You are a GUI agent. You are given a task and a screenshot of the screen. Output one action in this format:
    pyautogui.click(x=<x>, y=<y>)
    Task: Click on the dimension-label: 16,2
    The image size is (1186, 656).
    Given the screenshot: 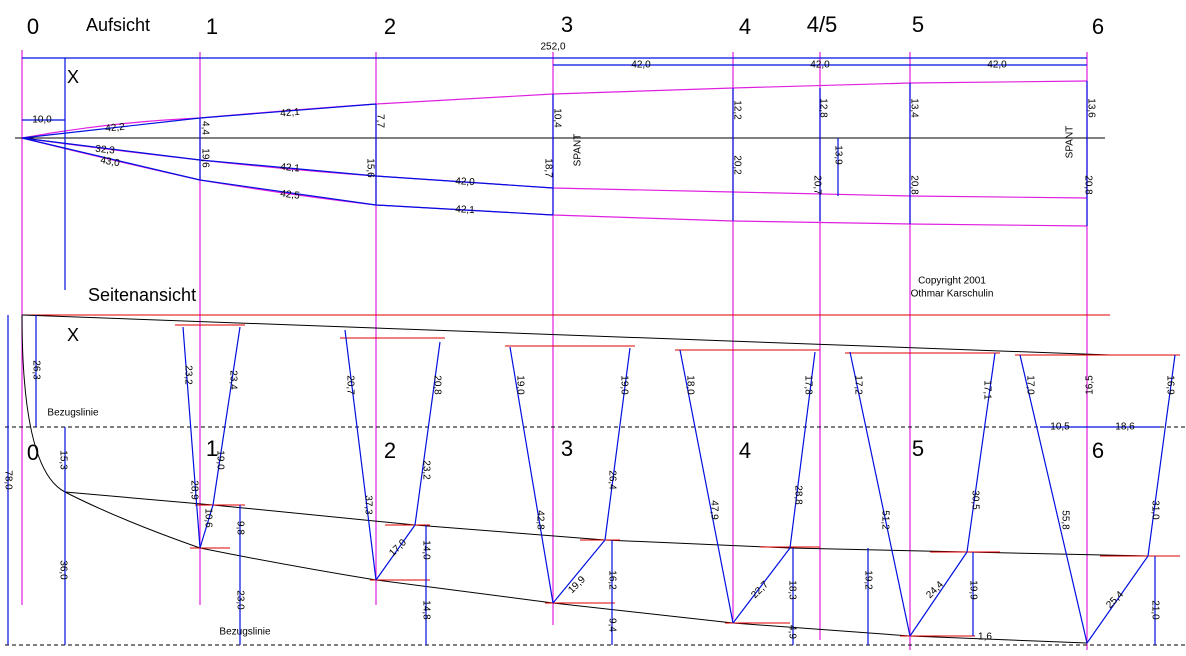 What is the action you would take?
    pyautogui.click(x=611, y=580)
    